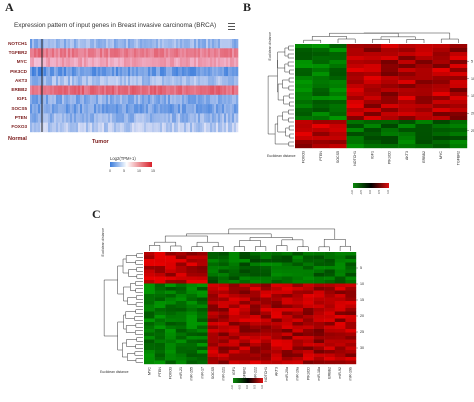 The image size is (474, 402). Describe the element at coordinates (100, 142) in the screenshot. I see `group-label-tumor: Tumor` at that location.